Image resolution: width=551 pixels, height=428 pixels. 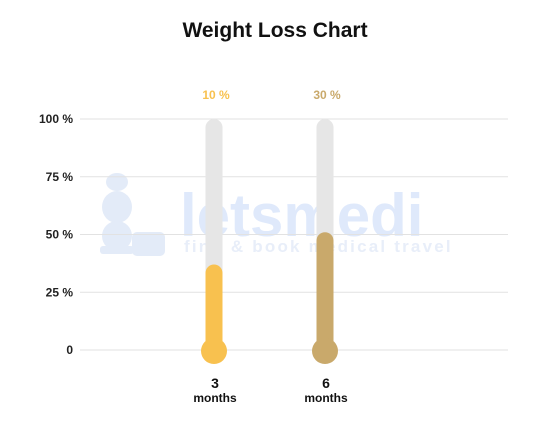 I want to click on bar-percent-label: 10 %, so click(x=216, y=95).